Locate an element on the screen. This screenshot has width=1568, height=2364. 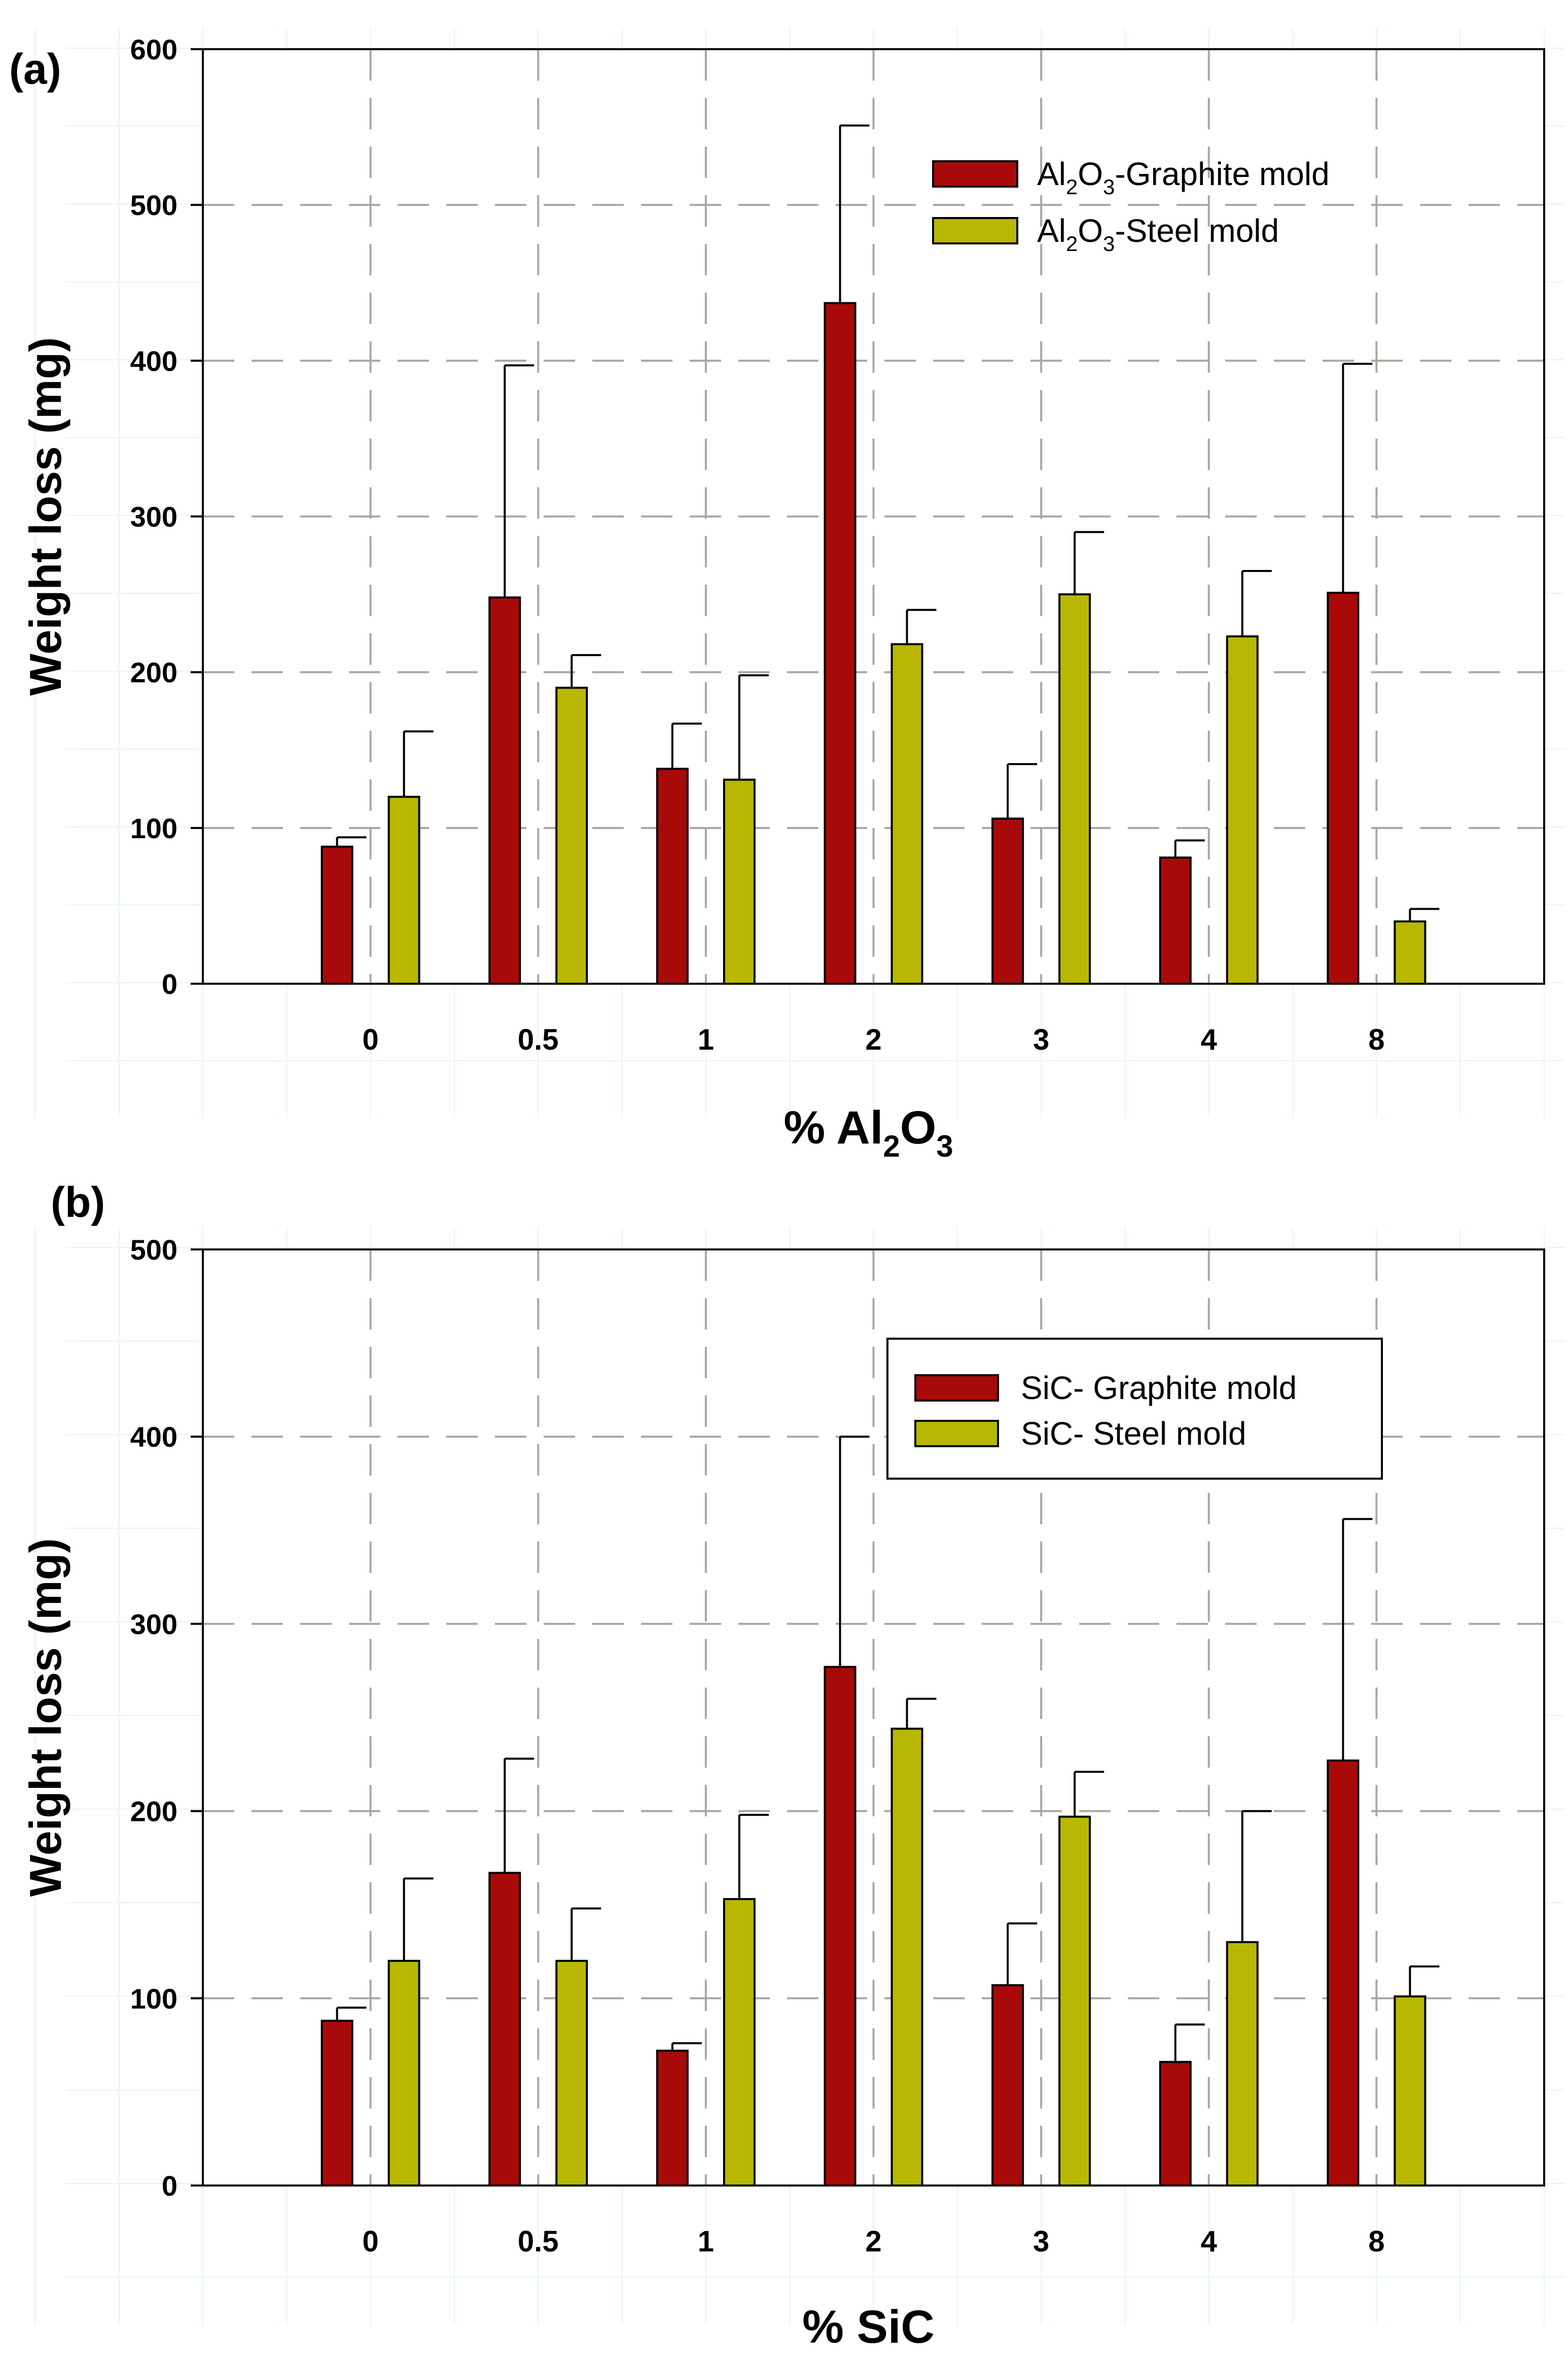
y-tick-label: 600 is located at coordinates (153, 49).